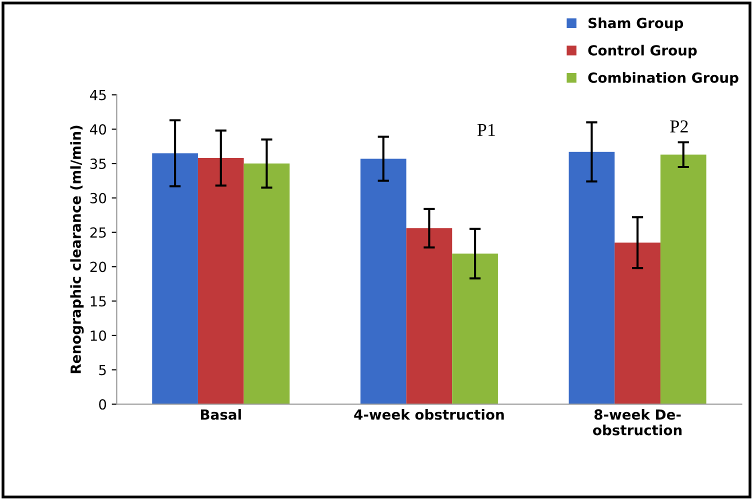  Describe the element at coordinates (486, 130) in the screenshot. I see `annotation: P1` at that location.